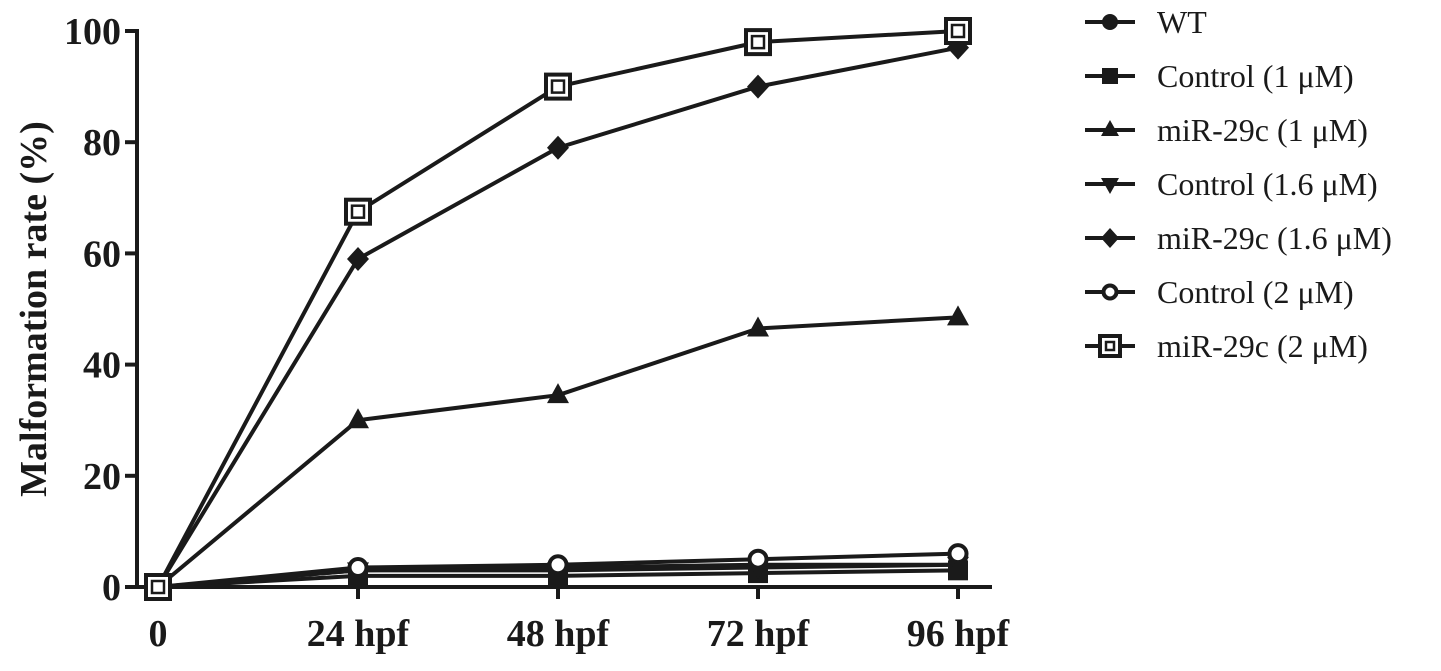 The height and width of the screenshot is (671, 1441). Describe the element at coordinates (102, 477) in the screenshot. I see `y-tick-label: 20` at that location.